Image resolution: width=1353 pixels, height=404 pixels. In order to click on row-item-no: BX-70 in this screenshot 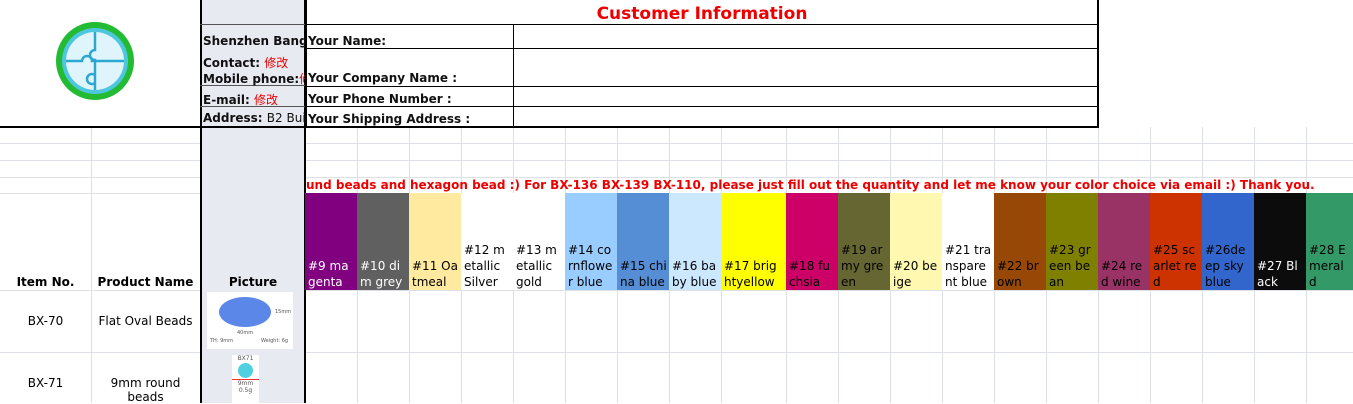, I will do `click(45, 321)`.